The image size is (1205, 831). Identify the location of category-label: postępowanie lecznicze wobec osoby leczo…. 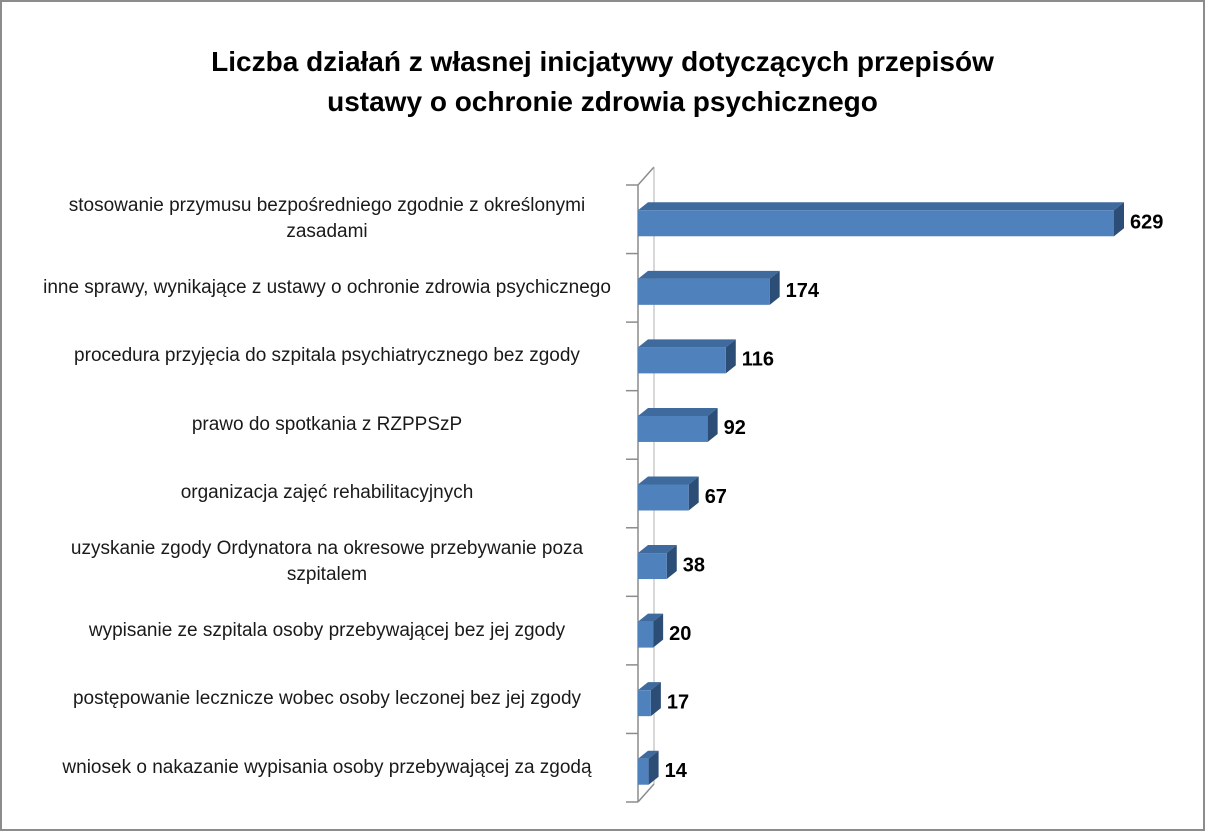
(327, 699).